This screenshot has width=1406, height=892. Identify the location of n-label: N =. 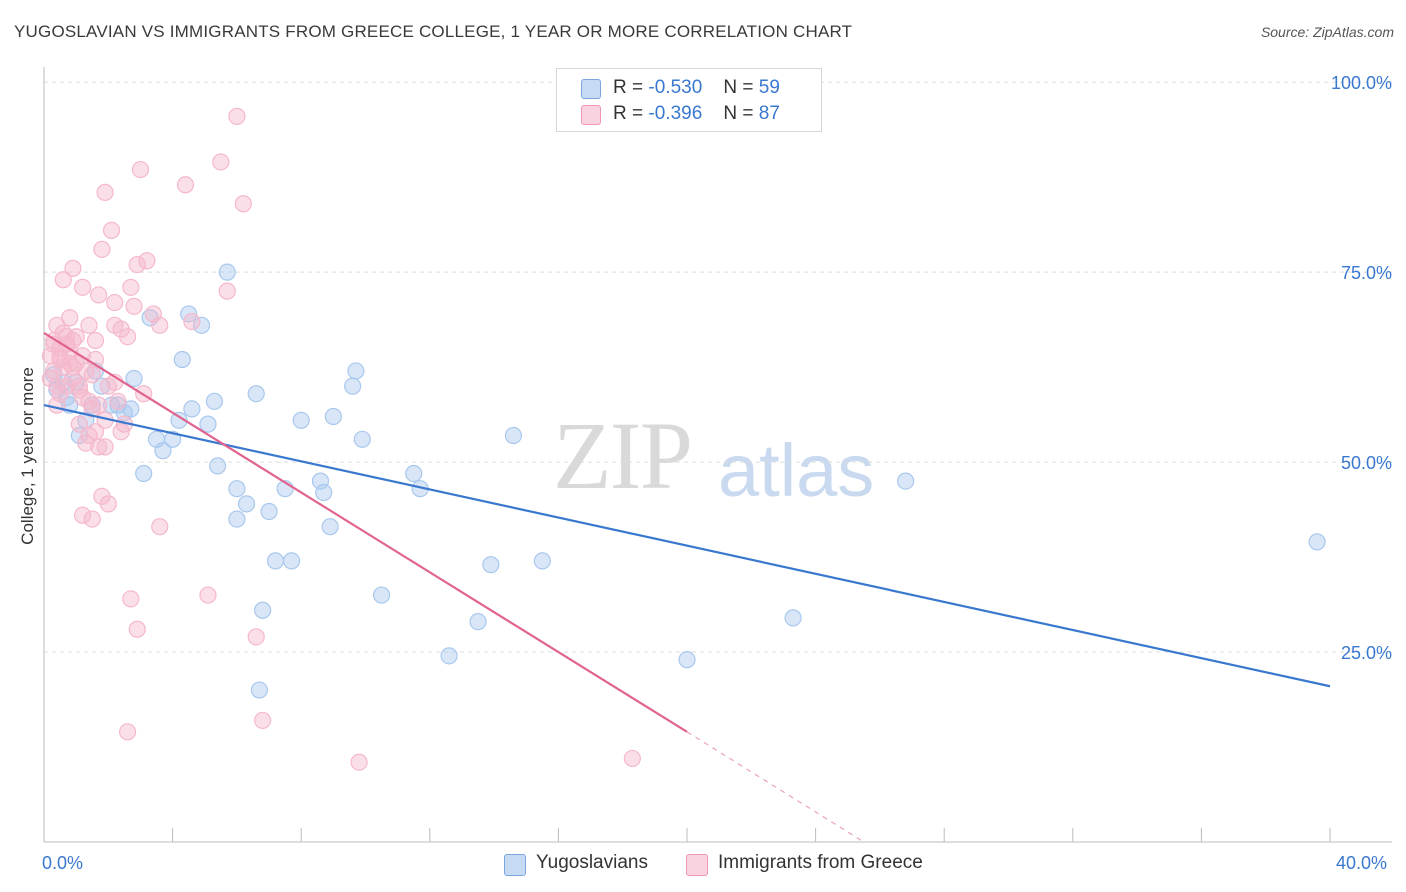
(738, 113).